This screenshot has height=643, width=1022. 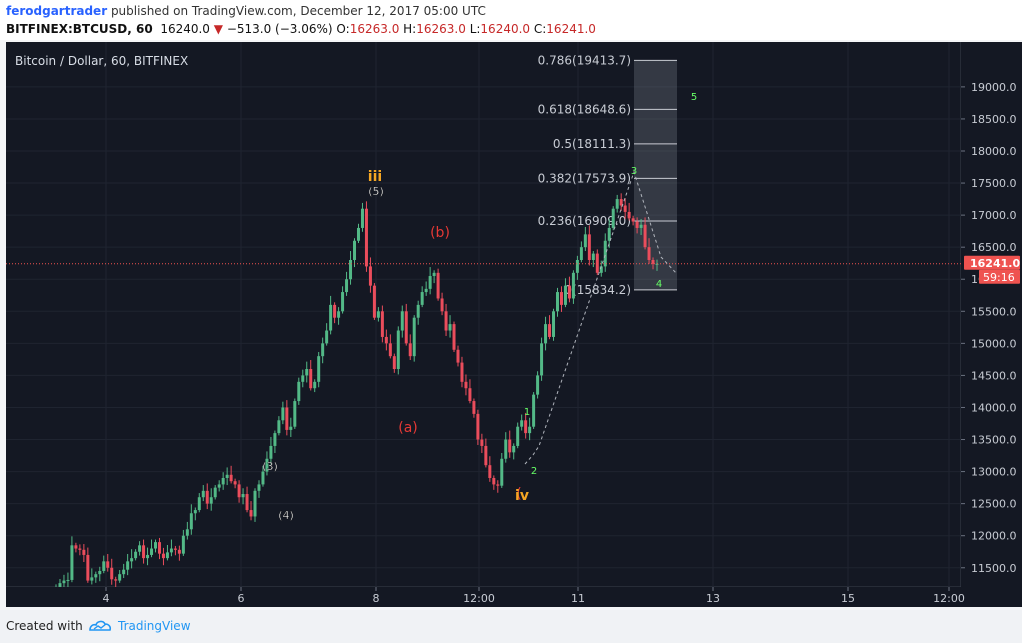 What do you see at coordinates (994, 151) in the screenshot?
I see `y-tick-label: 18000.0` at bounding box center [994, 151].